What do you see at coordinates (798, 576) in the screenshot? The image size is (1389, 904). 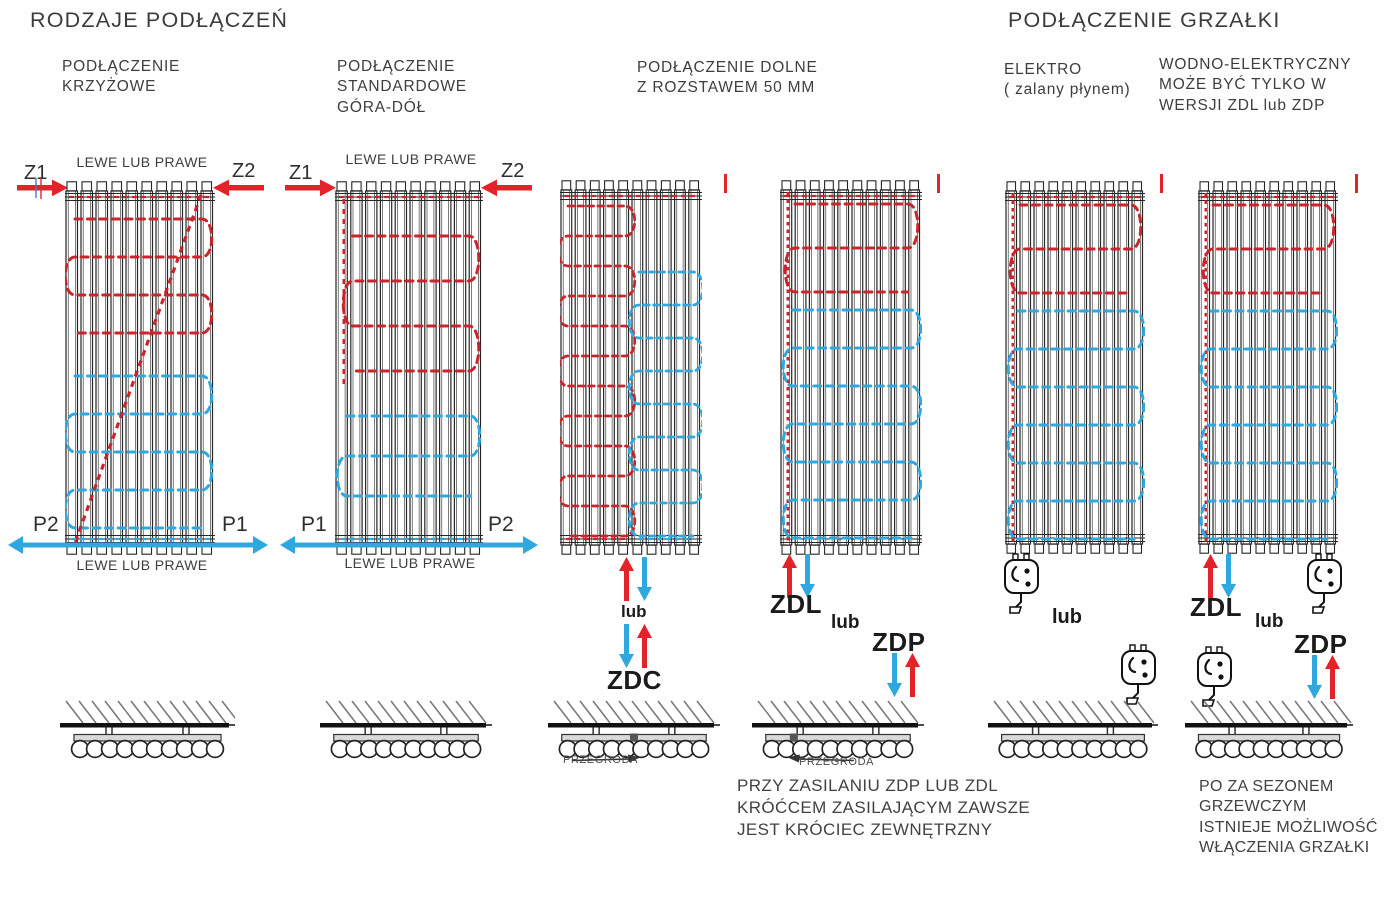 I see `zdl-flow-arrows-icon` at bounding box center [798, 576].